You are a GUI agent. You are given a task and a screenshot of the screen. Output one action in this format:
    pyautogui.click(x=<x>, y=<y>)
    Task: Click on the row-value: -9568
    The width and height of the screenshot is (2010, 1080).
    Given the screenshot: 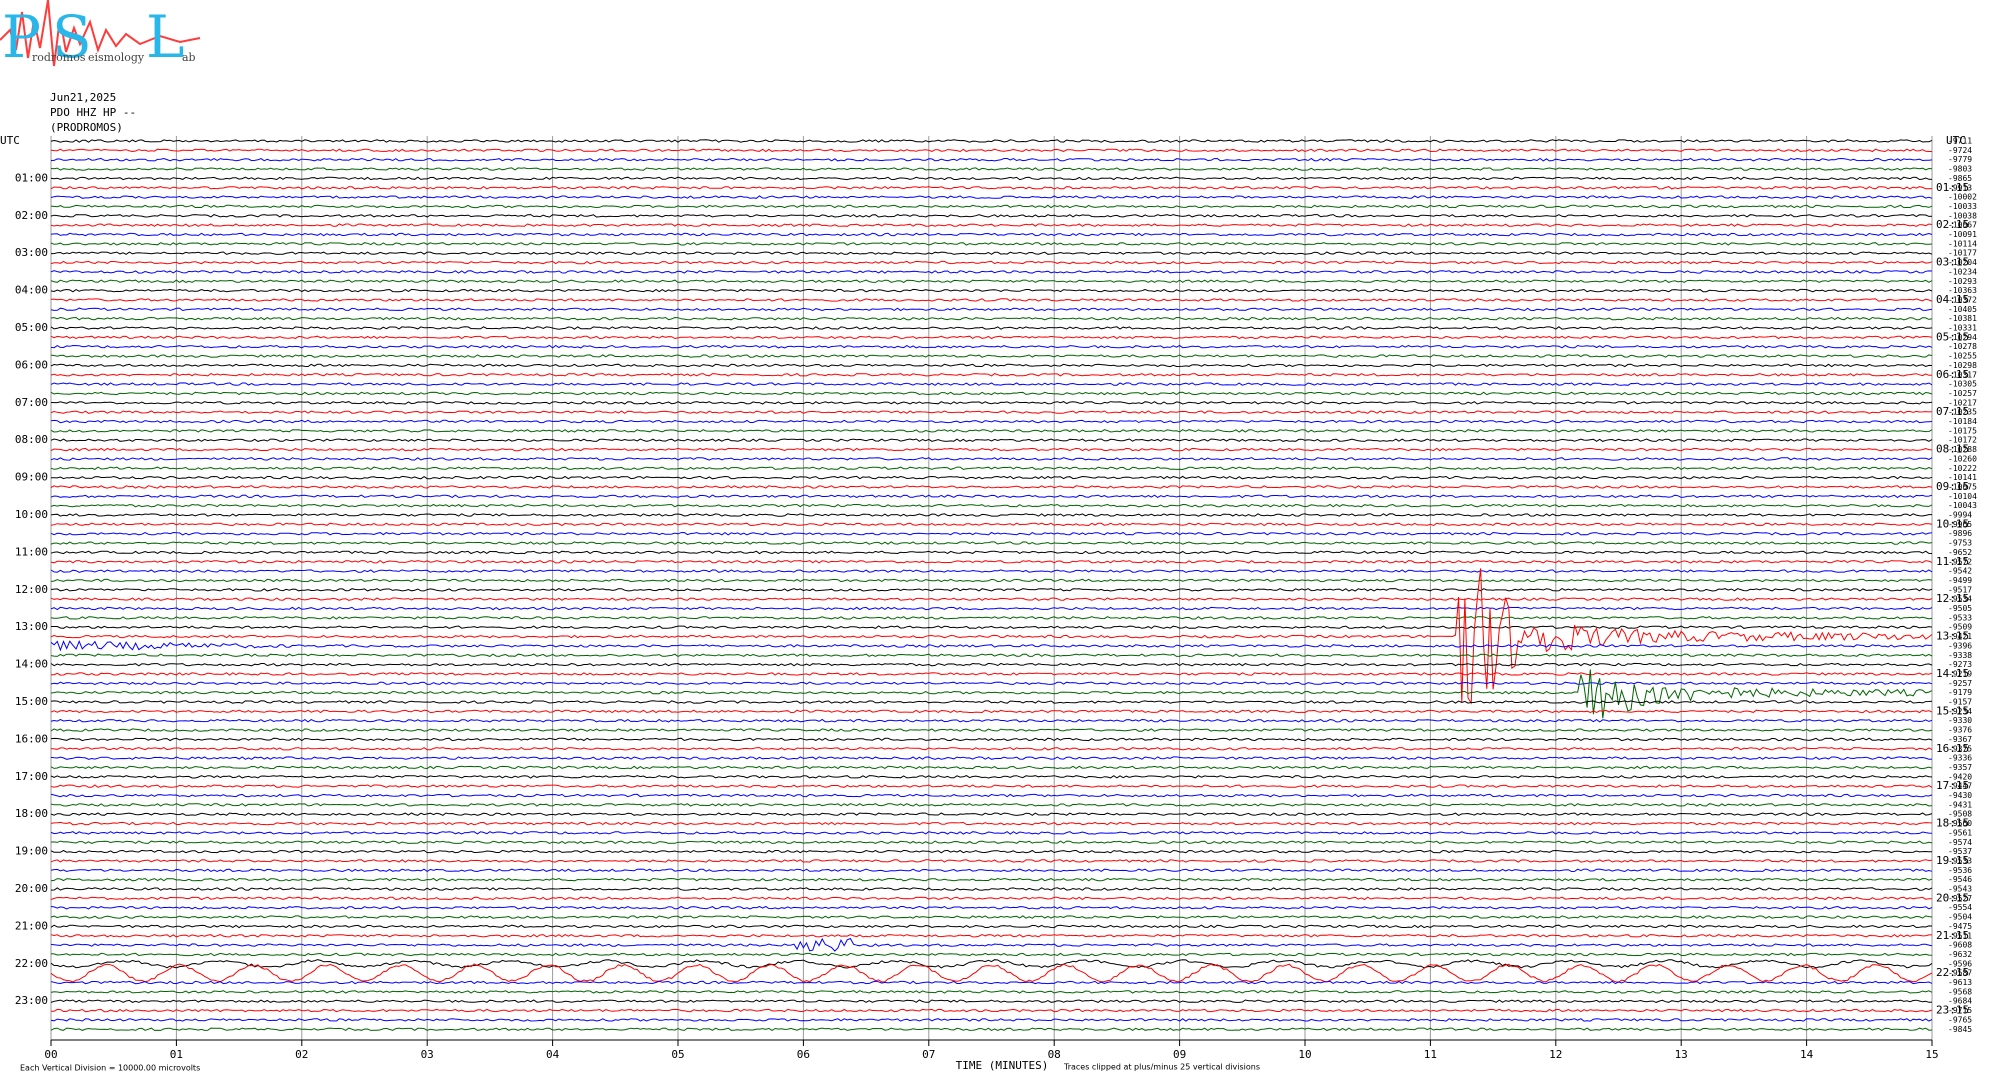 What is the action you would take?
    pyautogui.click(x=1960, y=991)
    